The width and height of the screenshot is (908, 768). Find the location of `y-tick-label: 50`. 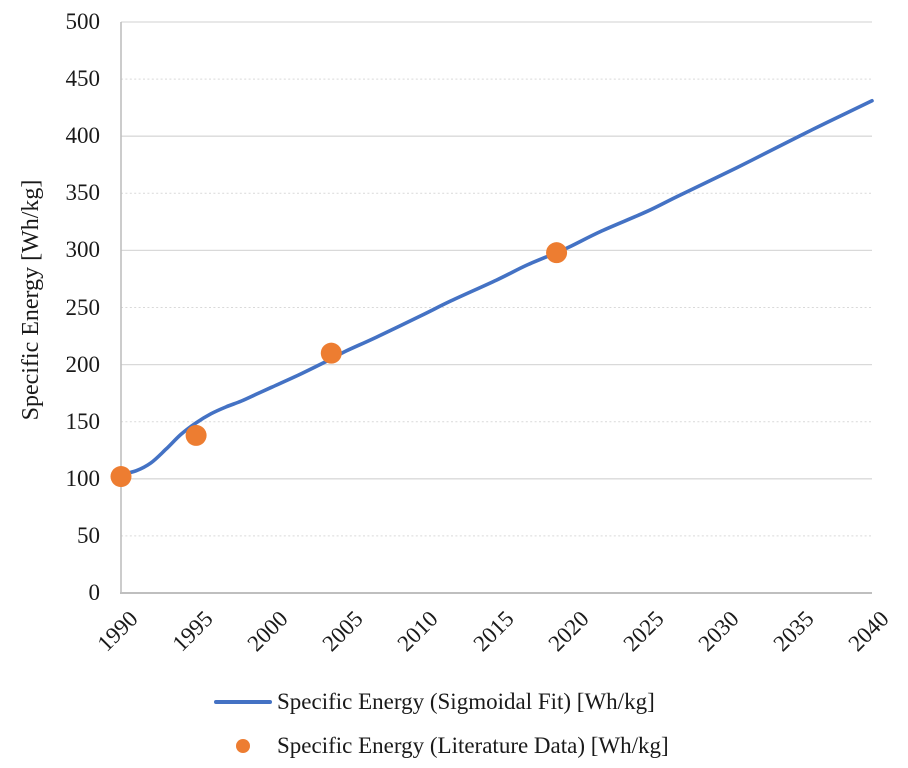

y-tick-label: 50 is located at coordinates (88, 535).